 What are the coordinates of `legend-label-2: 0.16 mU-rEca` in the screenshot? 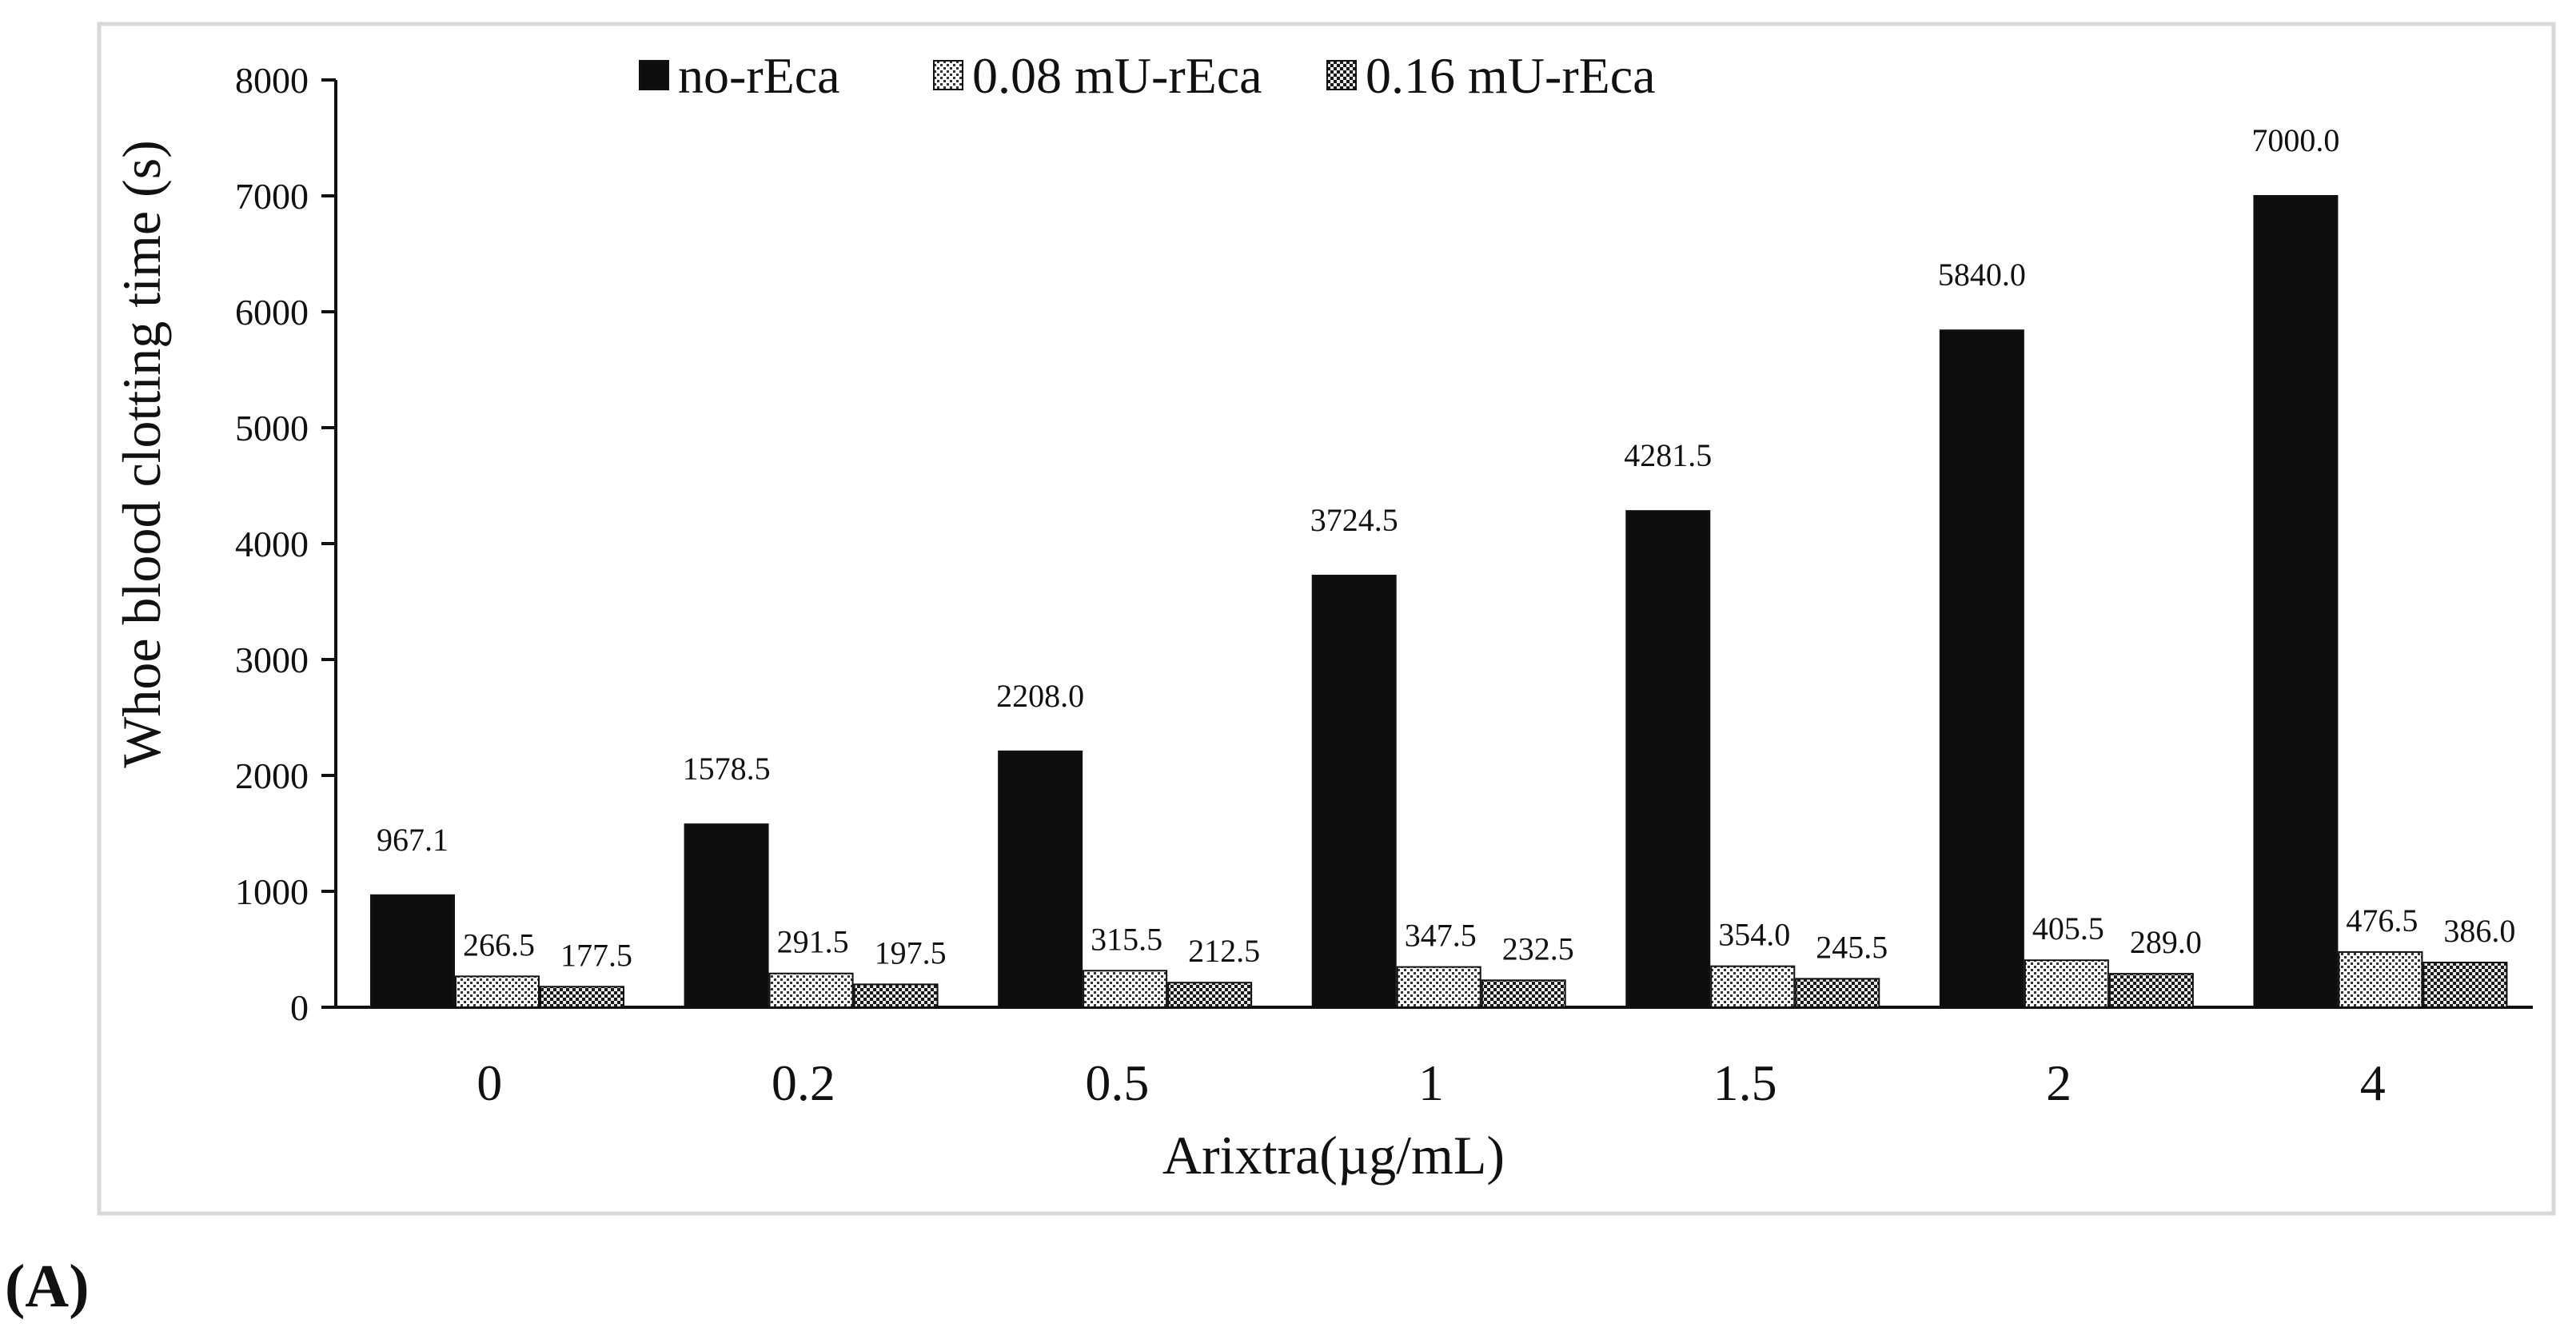 It's located at (1511, 75).